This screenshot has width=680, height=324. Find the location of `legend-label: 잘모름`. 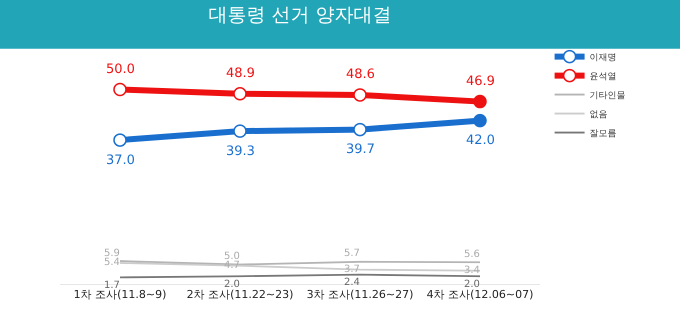

legend-label: 잘모름 is located at coordinates (603, 134).